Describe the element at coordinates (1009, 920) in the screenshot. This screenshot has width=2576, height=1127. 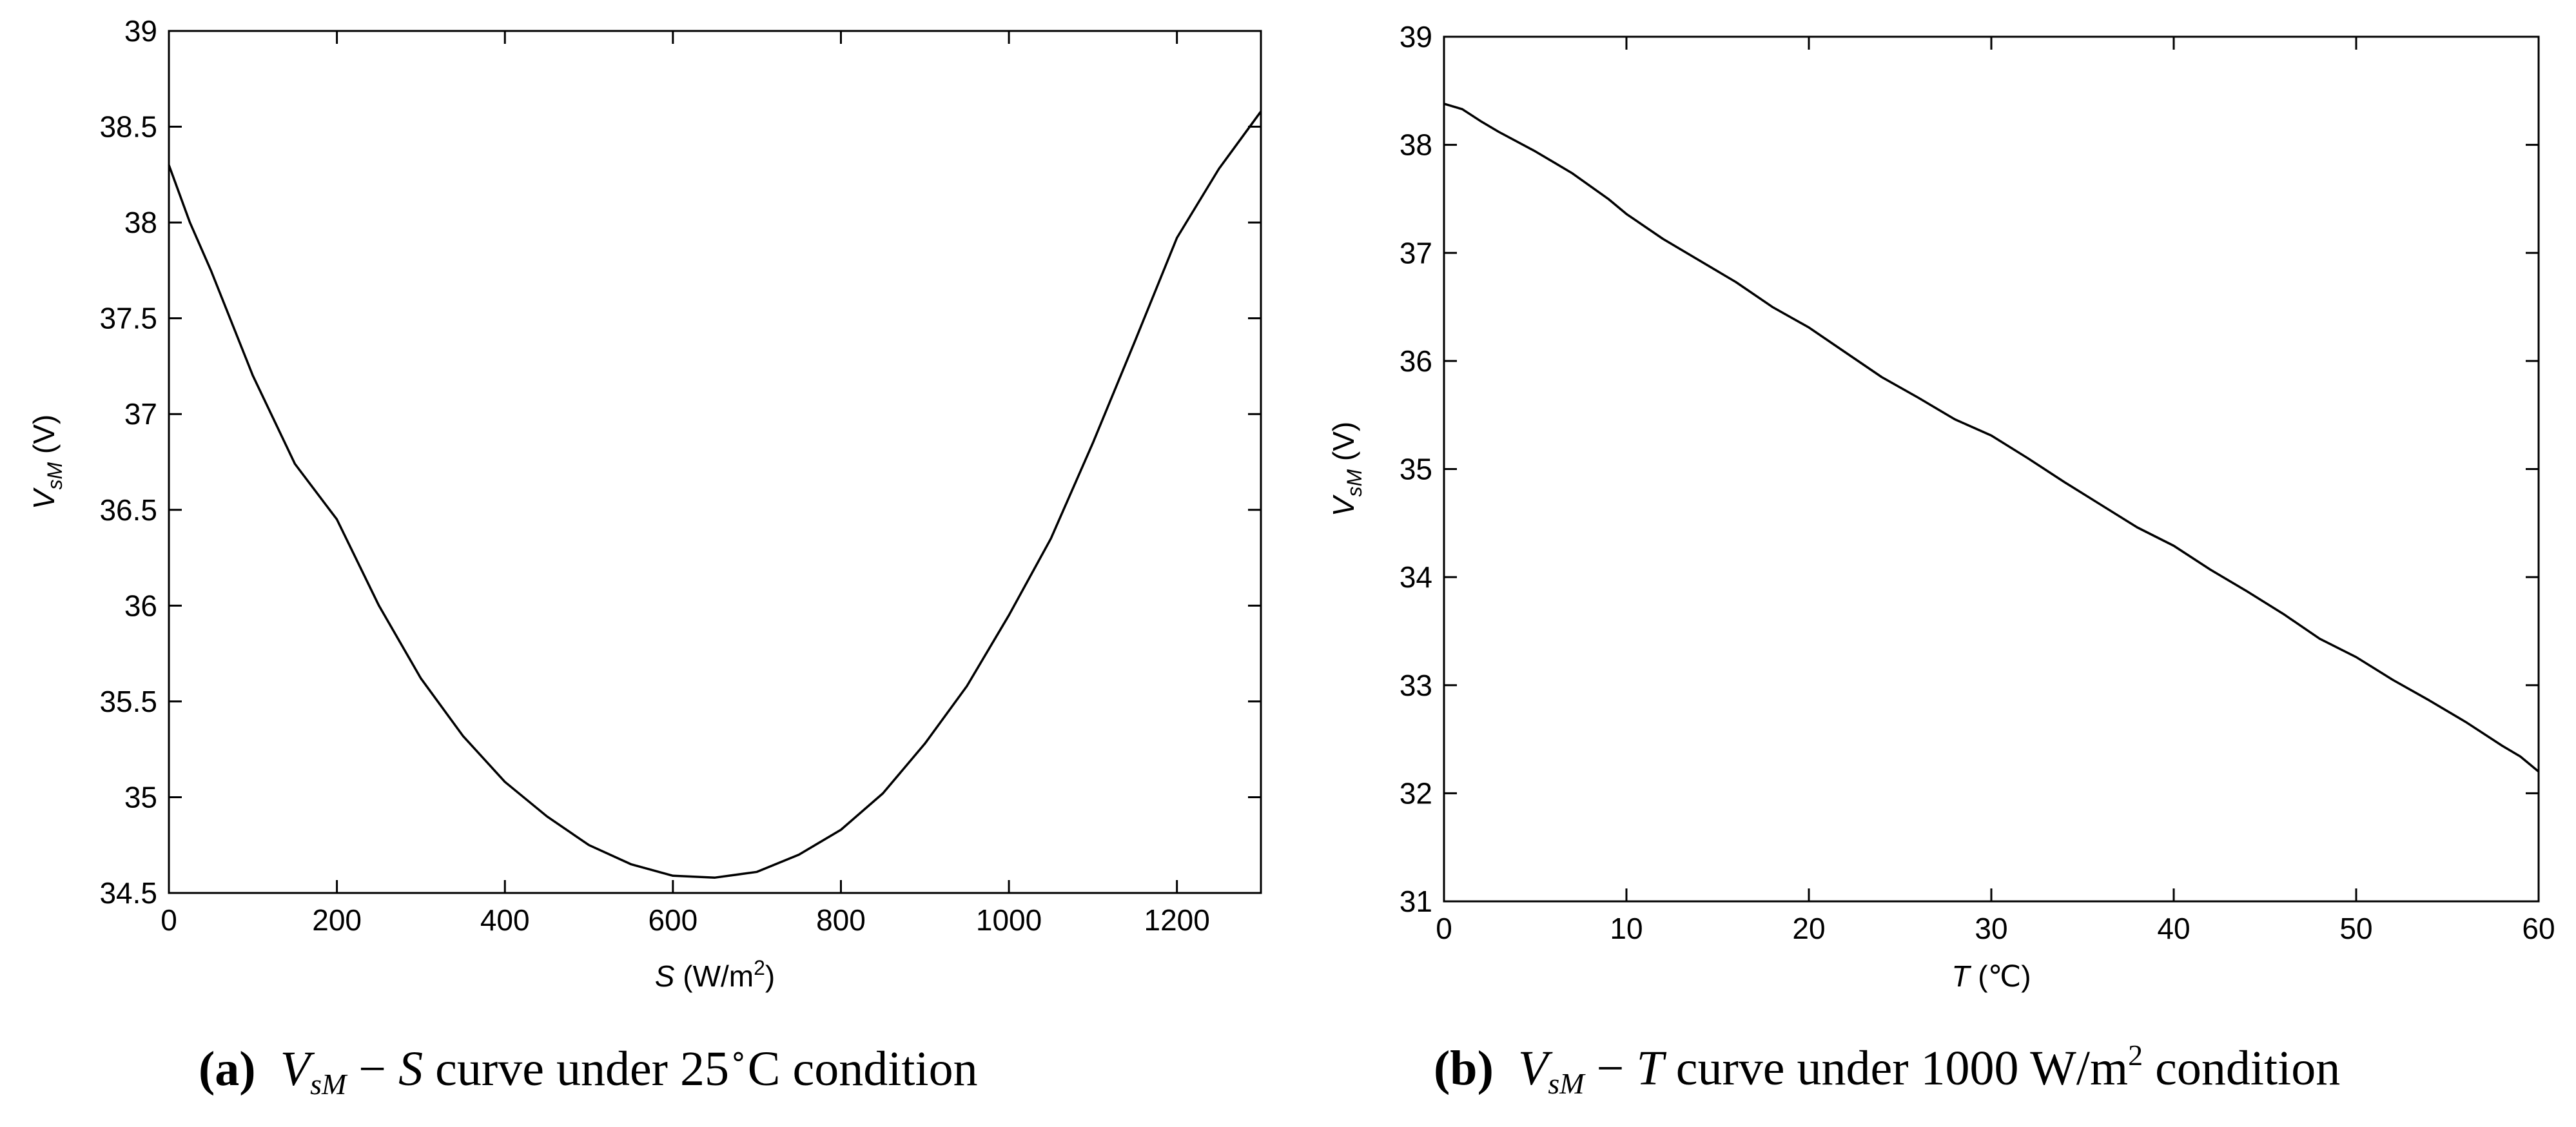
I see `x-tick-label: 1000` at that location.